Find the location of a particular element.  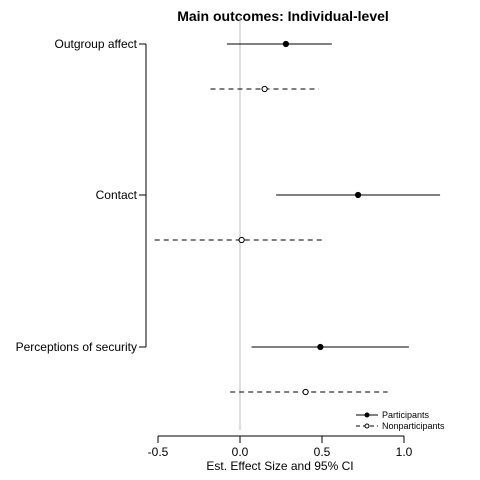

estimate-nonparticipants-contact is located at coordinates (241, 240).